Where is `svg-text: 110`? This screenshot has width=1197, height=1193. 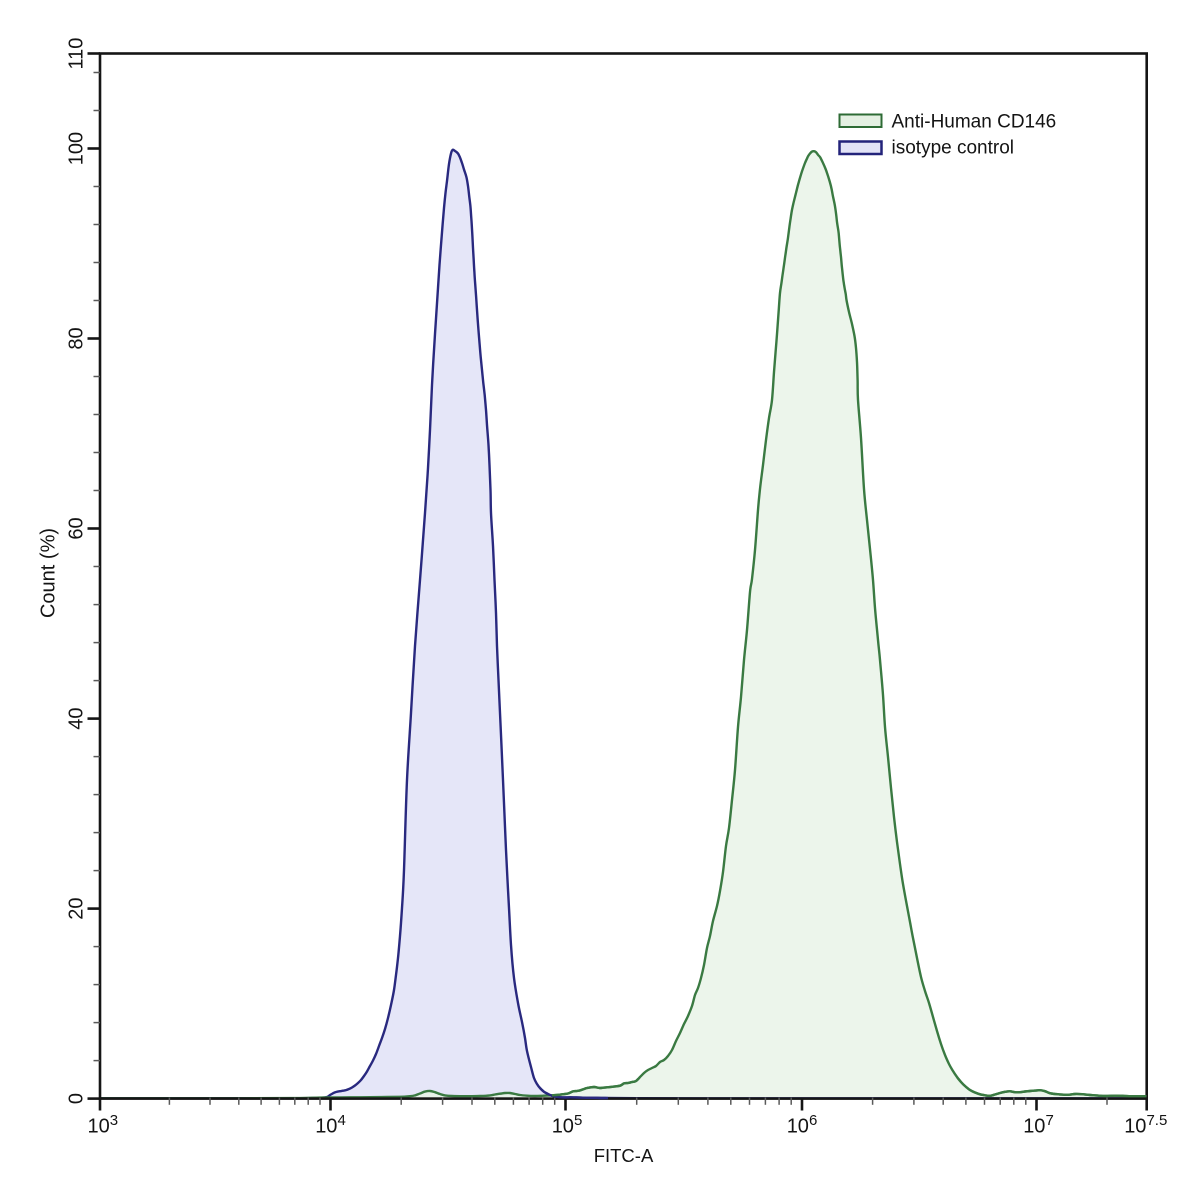
svg-text: 110 is located at coordinates (77, 54).